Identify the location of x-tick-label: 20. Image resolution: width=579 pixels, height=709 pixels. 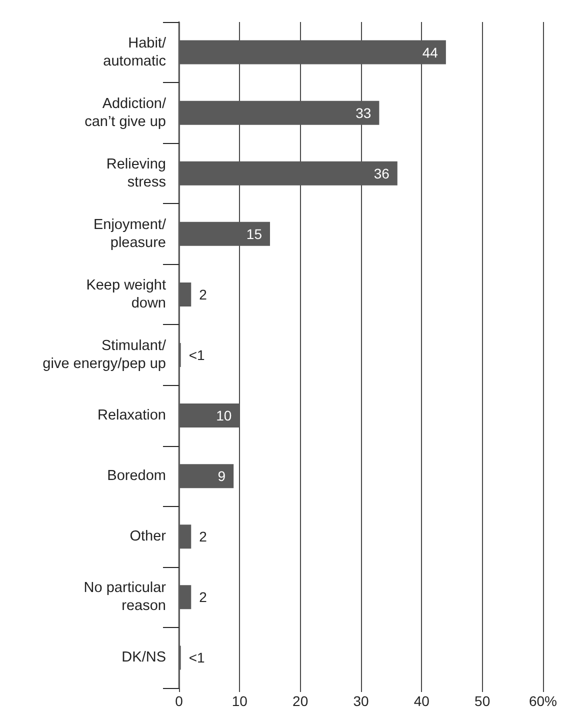
(300, 701).